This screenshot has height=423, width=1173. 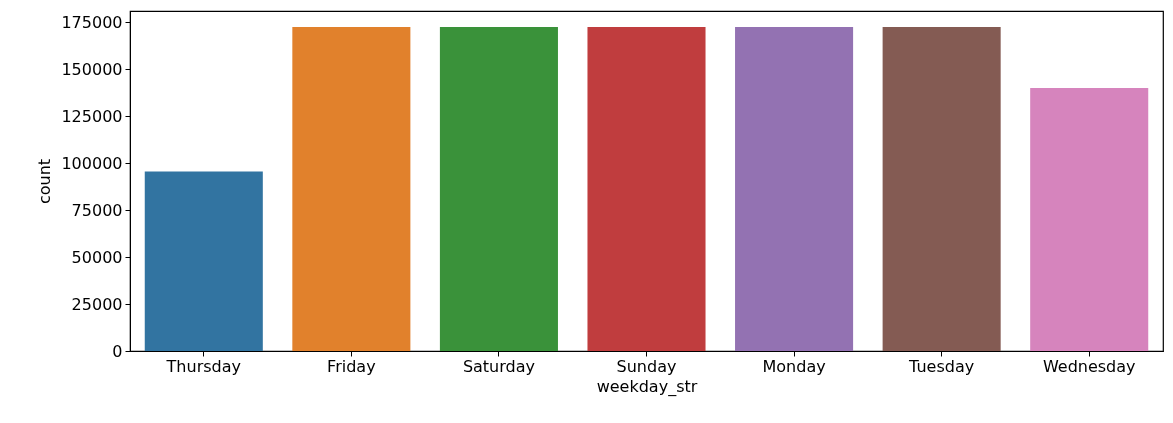 What do you see at coordinates (647, 386) in the screenshot?
I see `x-axis-title: weekday_str` at bounding box center [647, 386].